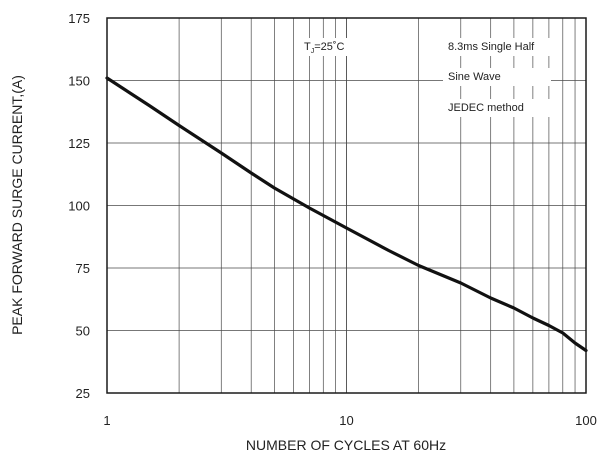 Image resolution: width=606 pixels, height=459 pixels. Describe the element at coordinates (106, 420) in the screenshot. I see `x-tick-label: 1` at that location.